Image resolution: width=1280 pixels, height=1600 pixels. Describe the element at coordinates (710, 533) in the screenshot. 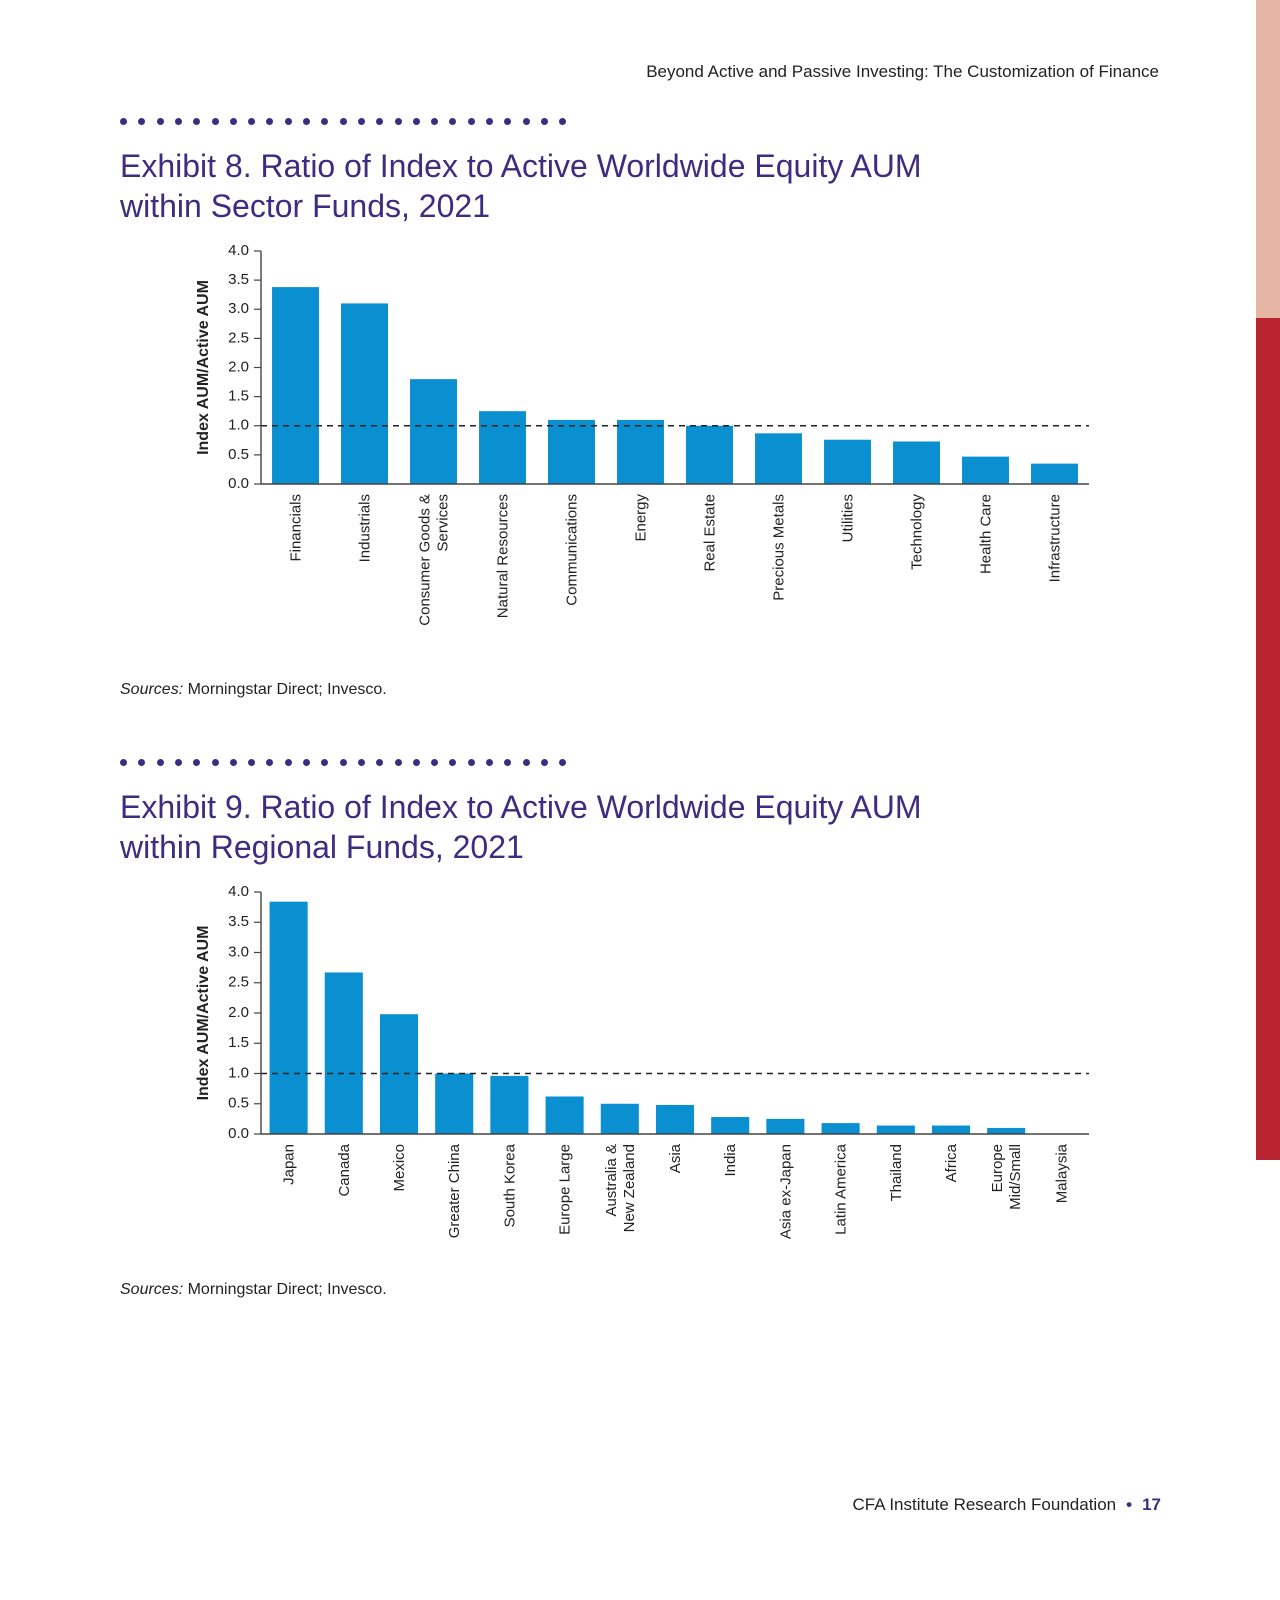

I see `x-tick-label-line: Real Estate` at that location.